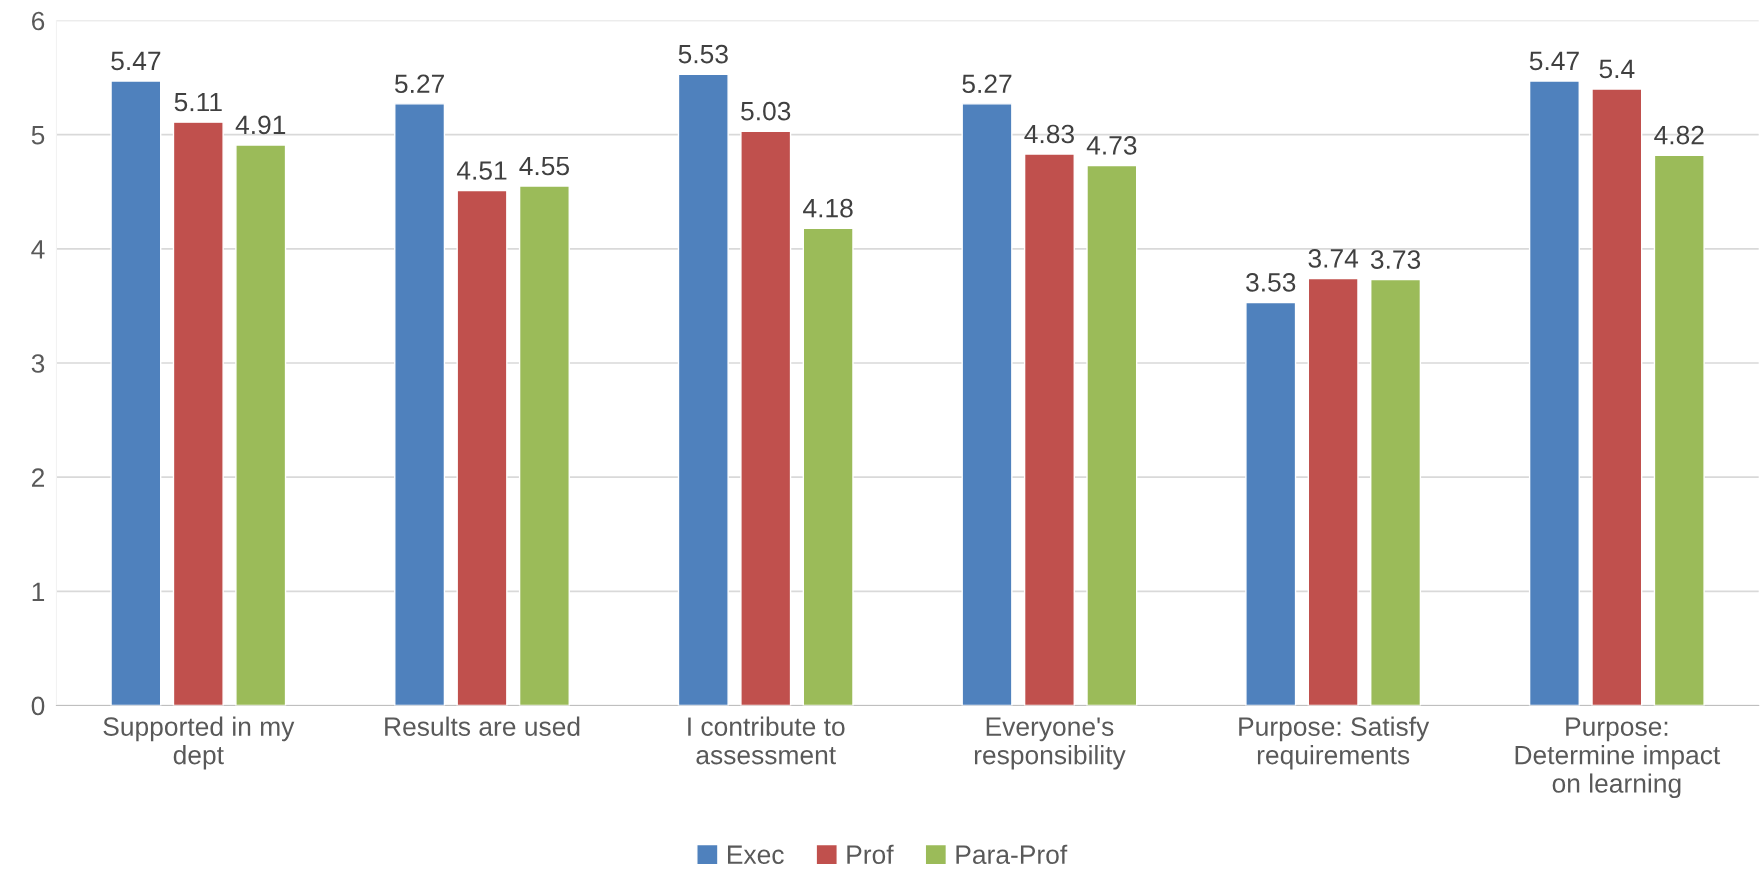 This screenshot has height=893, width=1764. Describe the element at coordinates (481, 170) in the screenshot. I see `data-label: 4.51` at that location.